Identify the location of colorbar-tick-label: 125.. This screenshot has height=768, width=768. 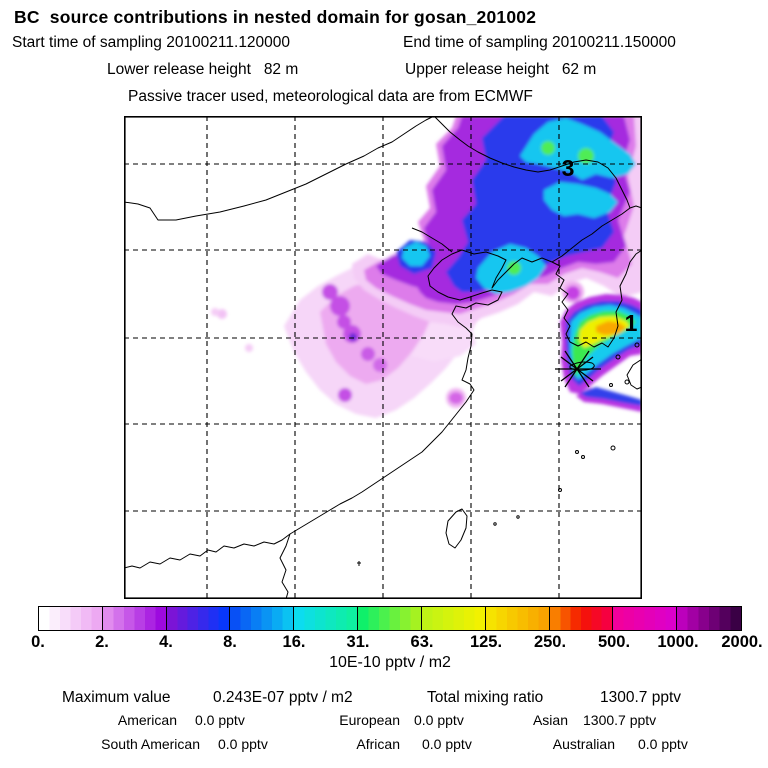
(486, 642).